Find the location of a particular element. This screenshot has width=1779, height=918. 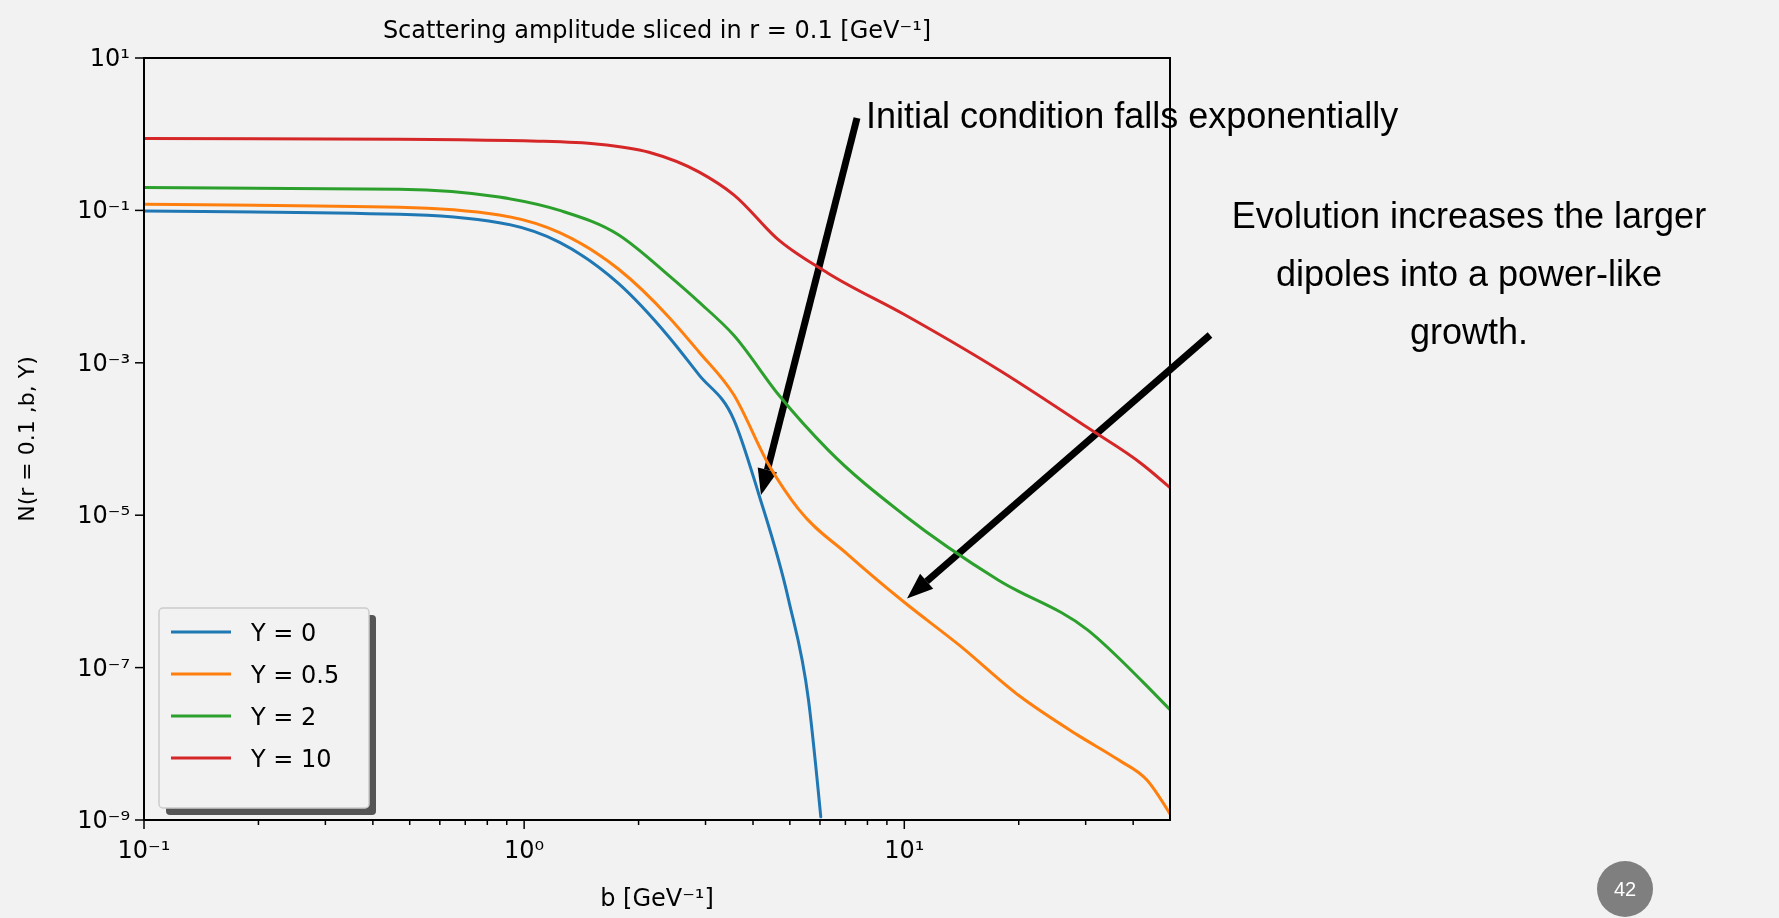

y-tick-label: 10⁻¹ is located at coordinates (103, 210).